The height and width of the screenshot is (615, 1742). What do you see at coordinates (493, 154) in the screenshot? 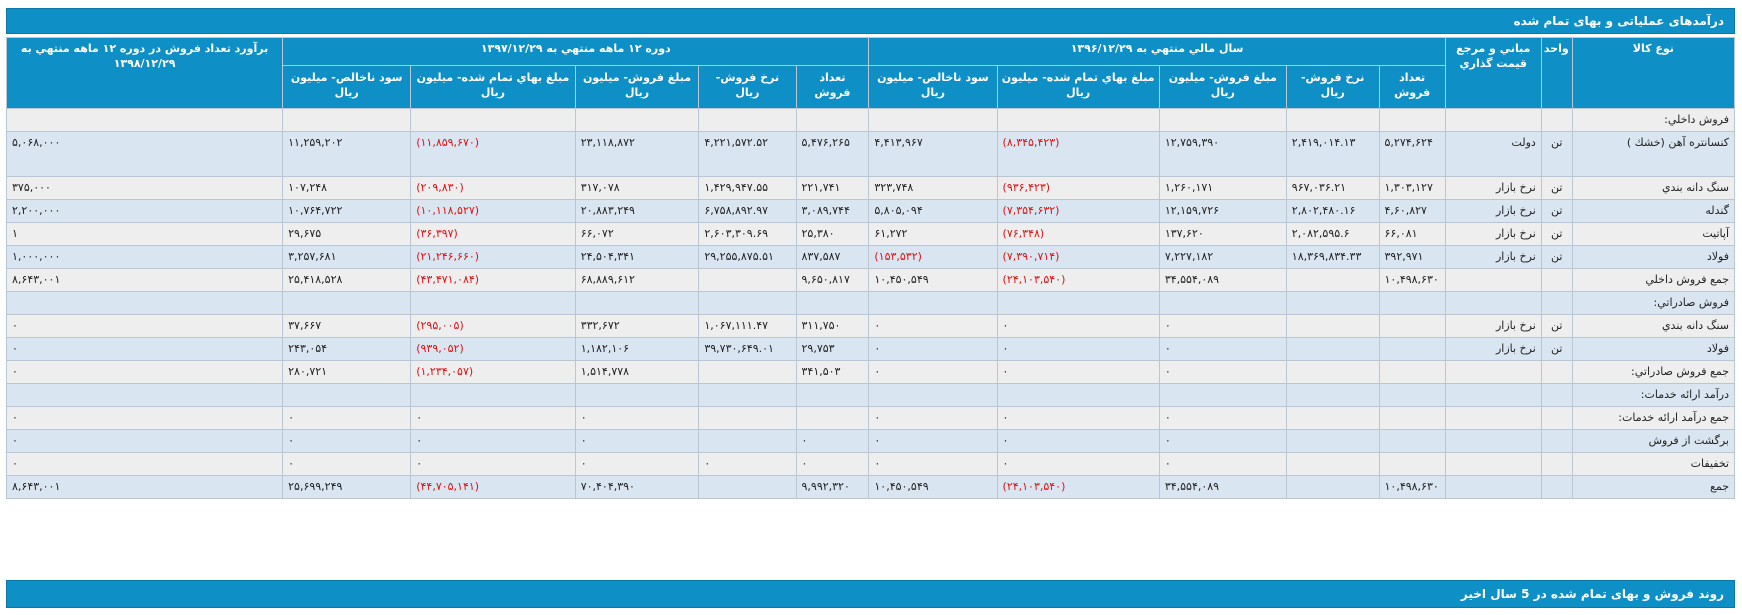
I see `cell-1397-cost: (۱۱,۸۵۹,۶۷۰)` at bounding box center [493, 154].